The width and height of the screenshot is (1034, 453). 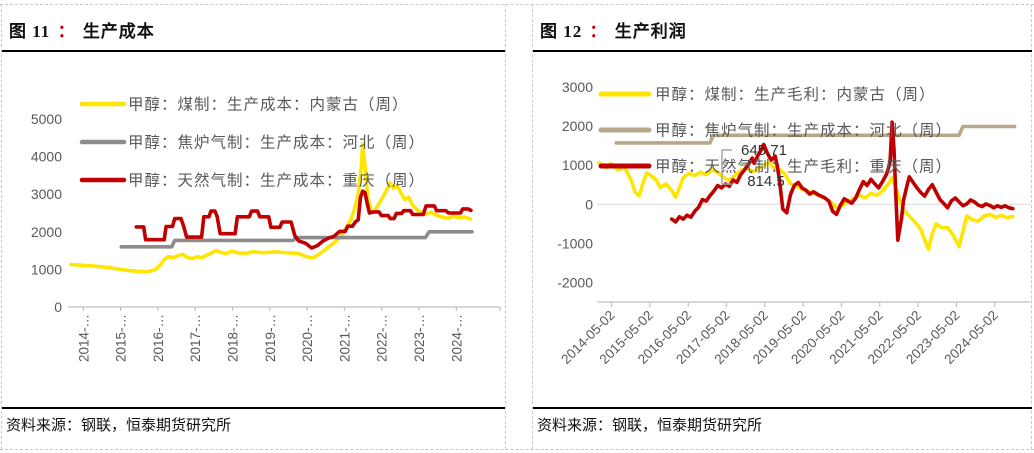 What do you see at coordinates (1031, 226) in the screenshot?
I see `right-dashed-border` at bounding box center [1031, 226].